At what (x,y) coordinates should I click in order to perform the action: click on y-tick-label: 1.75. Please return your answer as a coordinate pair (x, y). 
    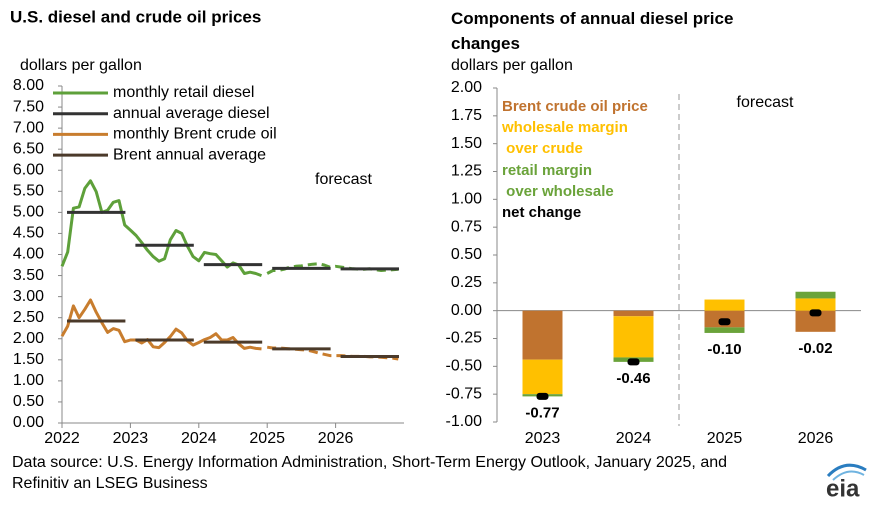
    Looking at the image, I should click on (466, 115).